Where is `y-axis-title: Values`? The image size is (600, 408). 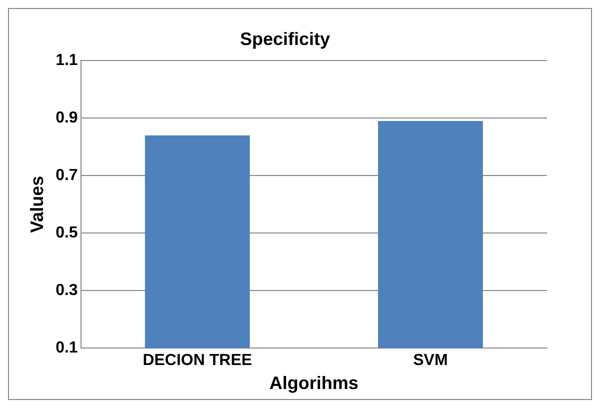
y-axis-title: Values is located at coordinates (36, 204).